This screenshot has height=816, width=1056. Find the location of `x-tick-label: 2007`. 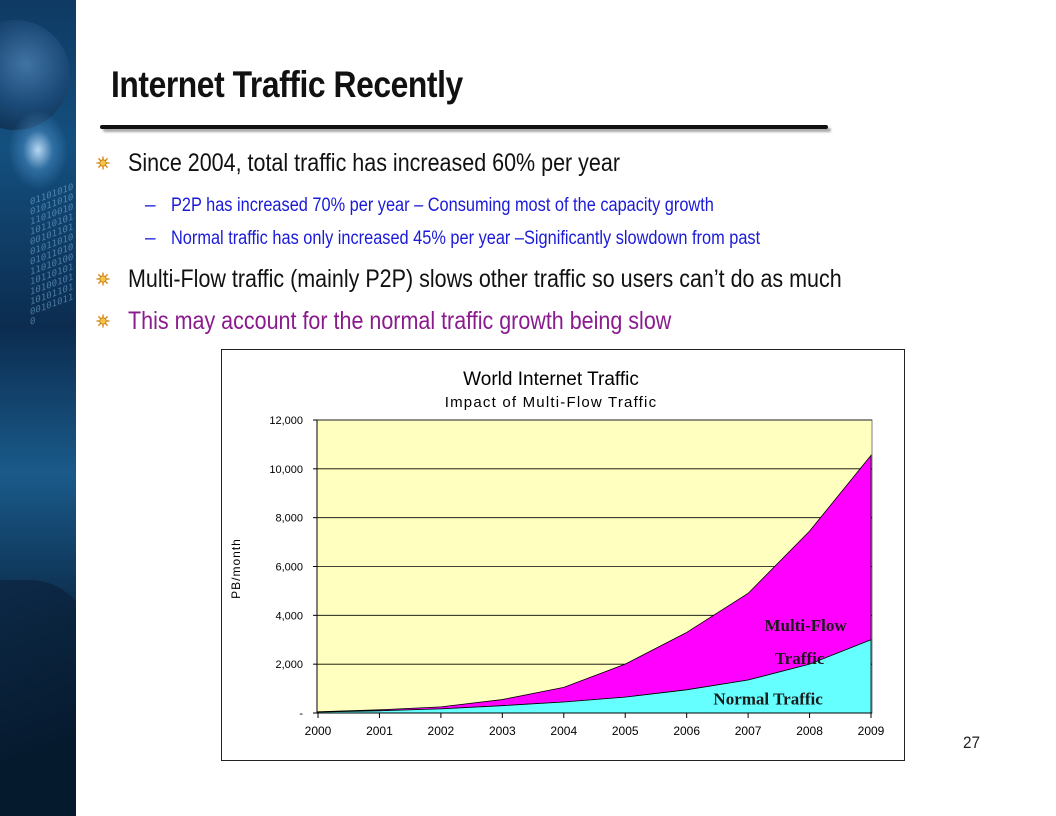

x-tick-label: 2007 is located at coordinates (748, 731).